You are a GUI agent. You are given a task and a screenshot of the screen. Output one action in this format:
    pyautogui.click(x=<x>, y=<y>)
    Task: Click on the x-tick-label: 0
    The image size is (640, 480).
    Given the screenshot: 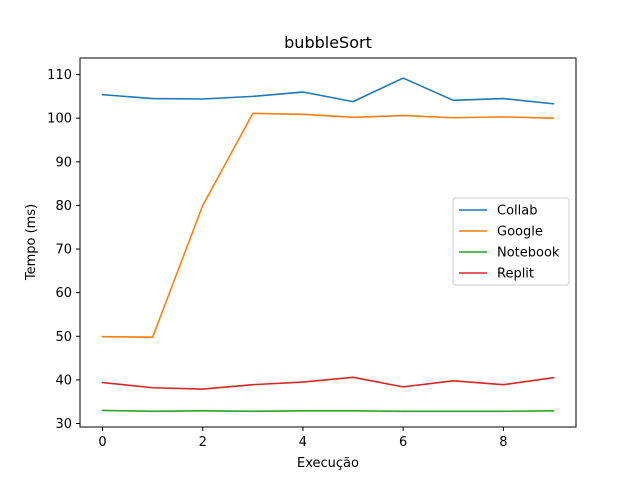 What is the action you would take?
    pyautogui.click(x=102, y=442)
    